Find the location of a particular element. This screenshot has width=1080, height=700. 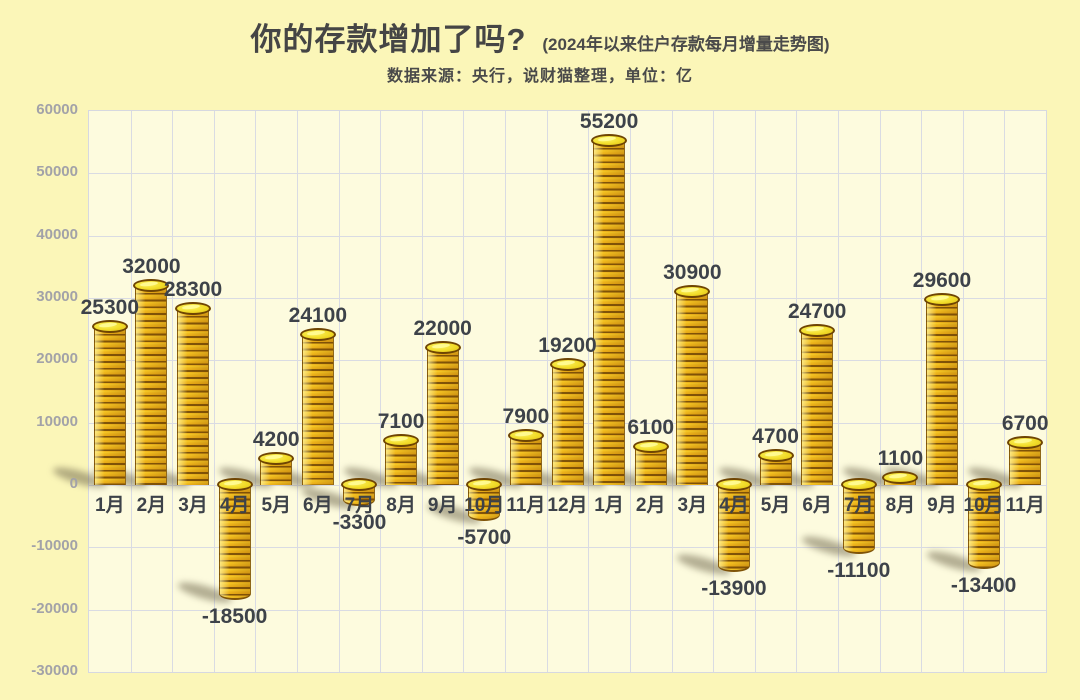

month-label: 6月 is located at coordinates (817, 505).